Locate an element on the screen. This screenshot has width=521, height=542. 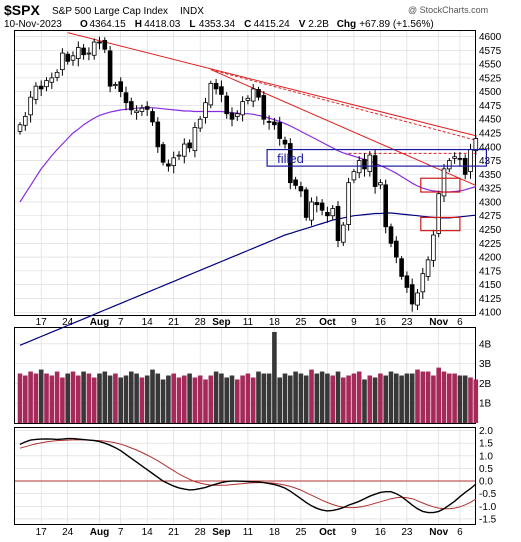
watermark: @ StockCharts.com is located at coordinates (448, 10).